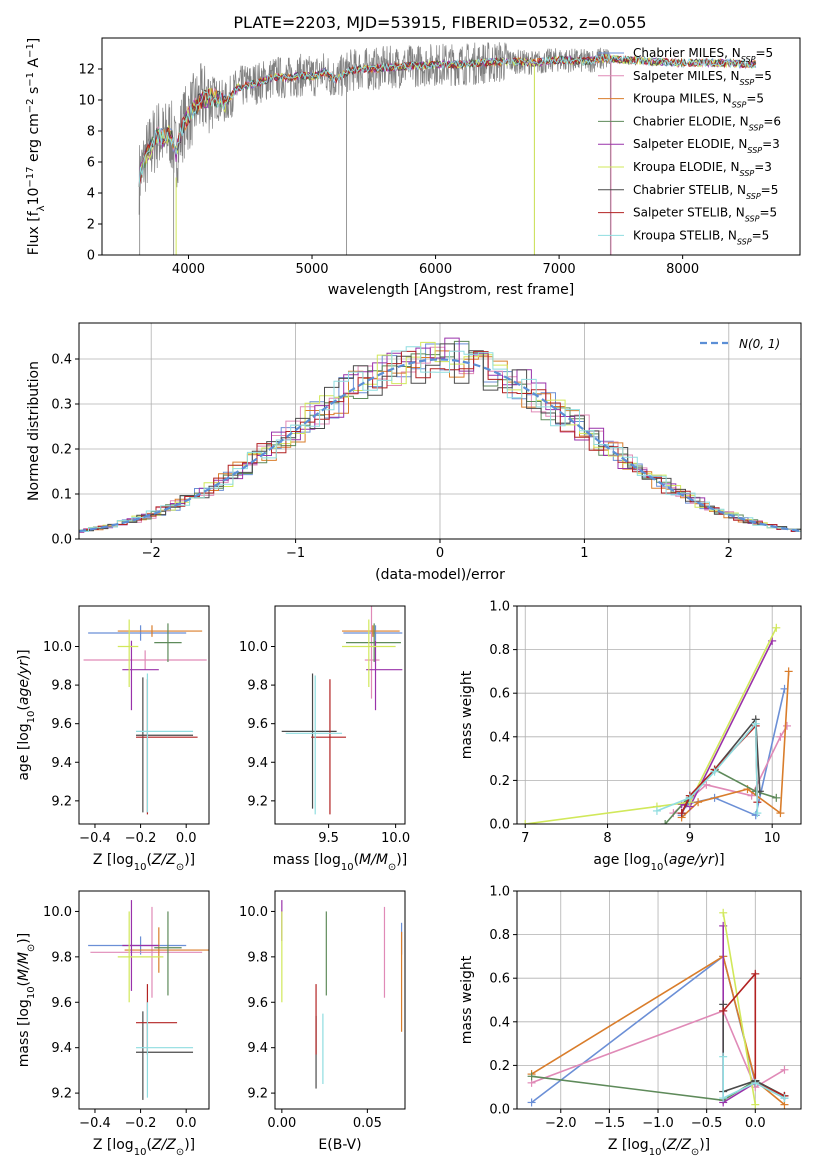 This screenshot has width=819, height=1174. Describe the element at coordinates (705, 192) in the screenshot. I see `legend-label: Chabrier STELIB, NSSP=5` at that location.